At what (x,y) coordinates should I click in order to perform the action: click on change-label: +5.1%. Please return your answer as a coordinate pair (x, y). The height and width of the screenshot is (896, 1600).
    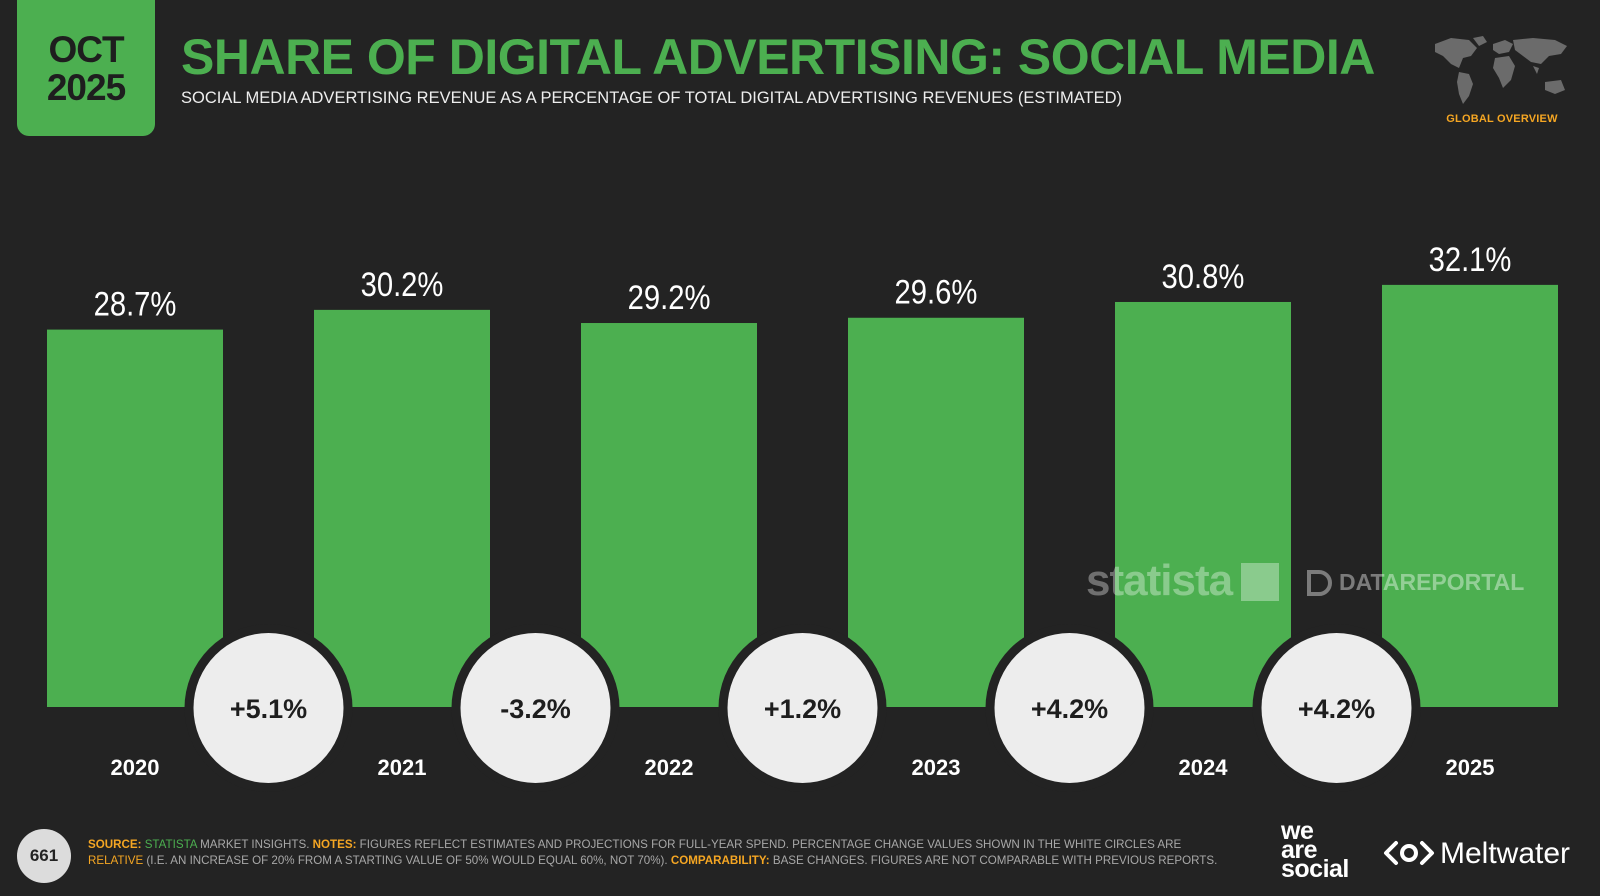
    Looking at the image, I should click on (268, 709).